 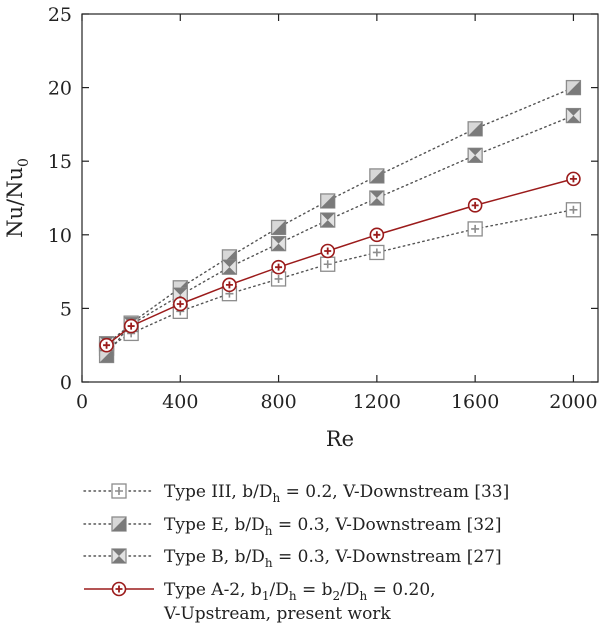 What do you see at coordinates (315, 590) in the screenshot?
I see `legend-label-part: = b` at bounding box center [315, 590].